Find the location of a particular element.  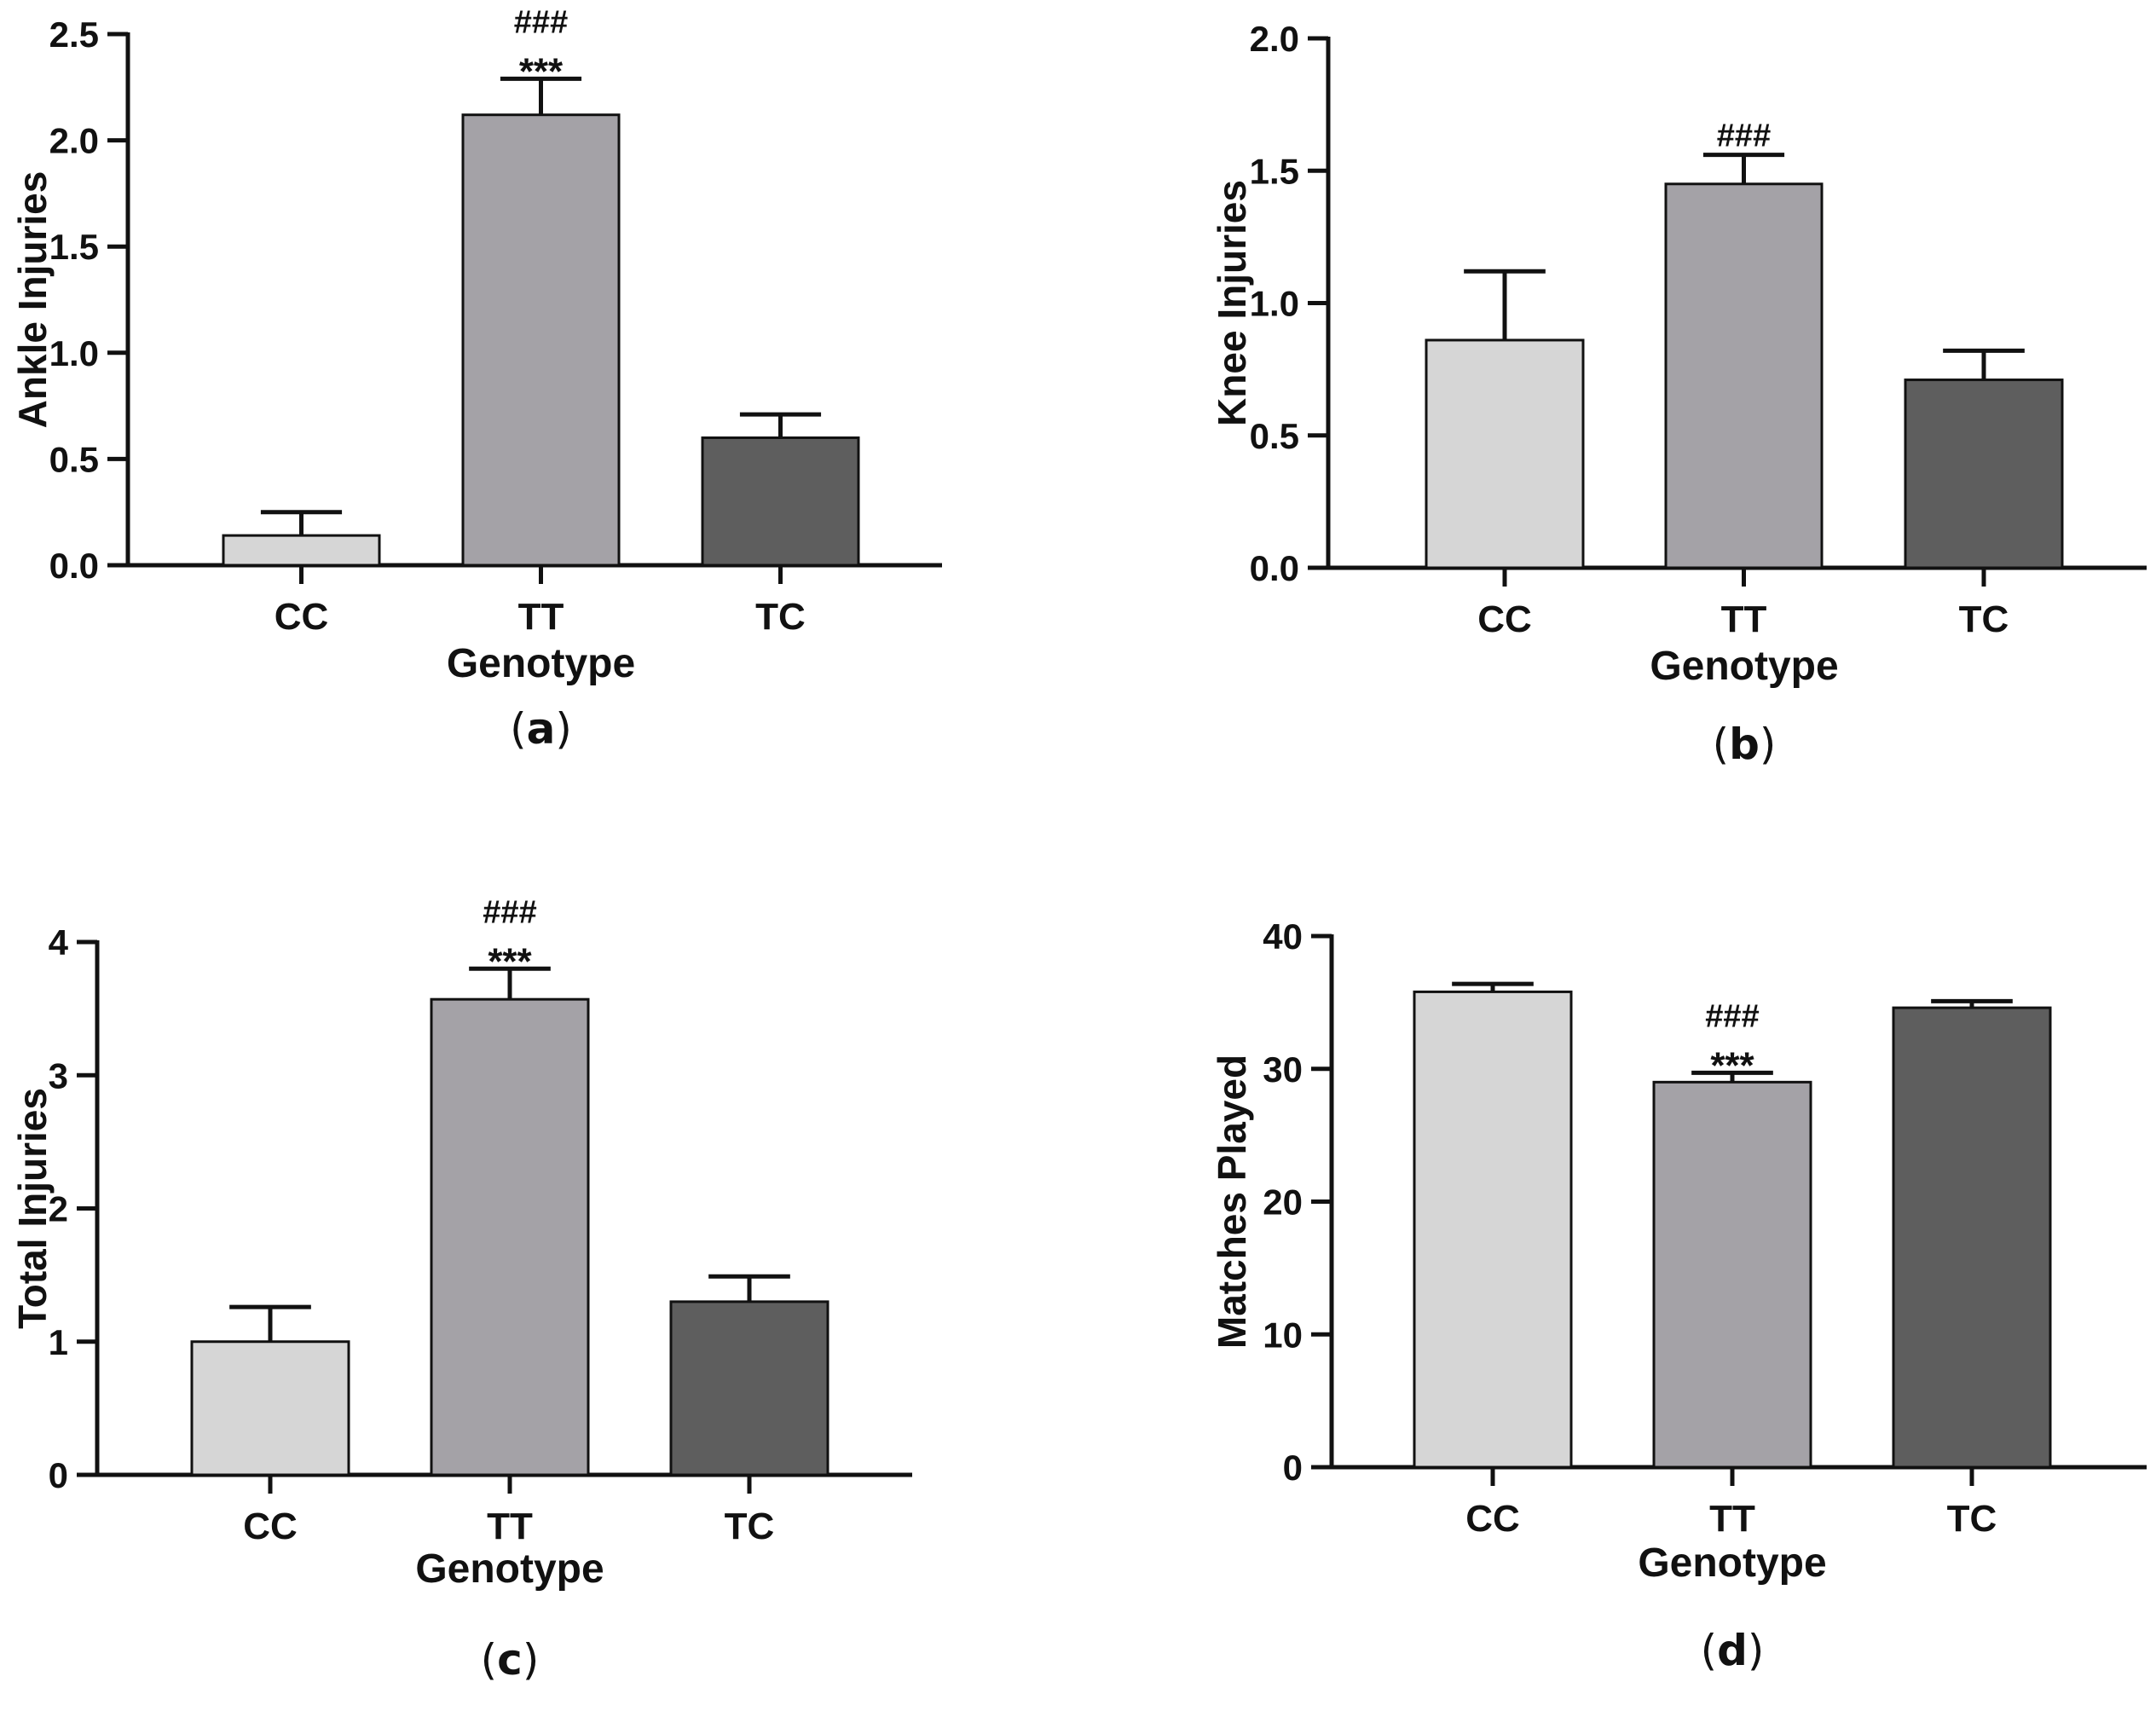

y-tick-label: 4 is located at coordinates (59, 942).